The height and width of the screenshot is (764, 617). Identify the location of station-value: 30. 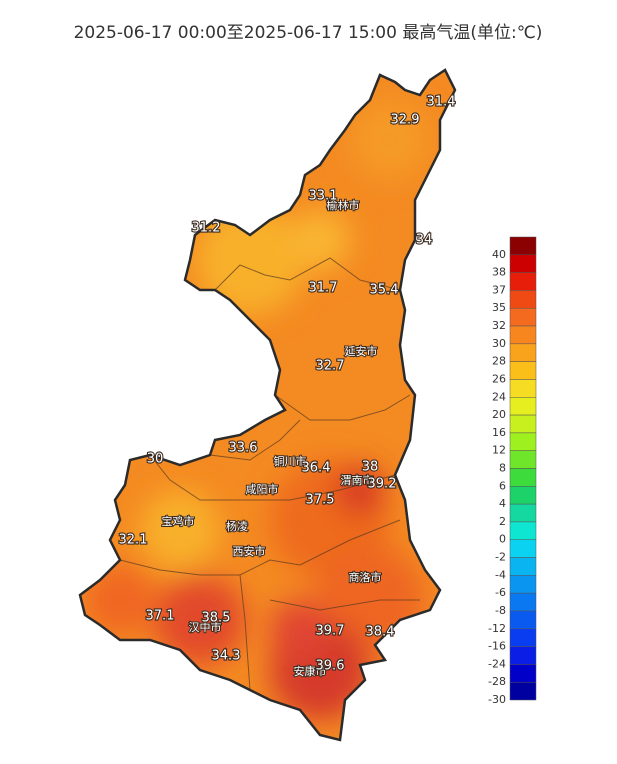
(155, 459).